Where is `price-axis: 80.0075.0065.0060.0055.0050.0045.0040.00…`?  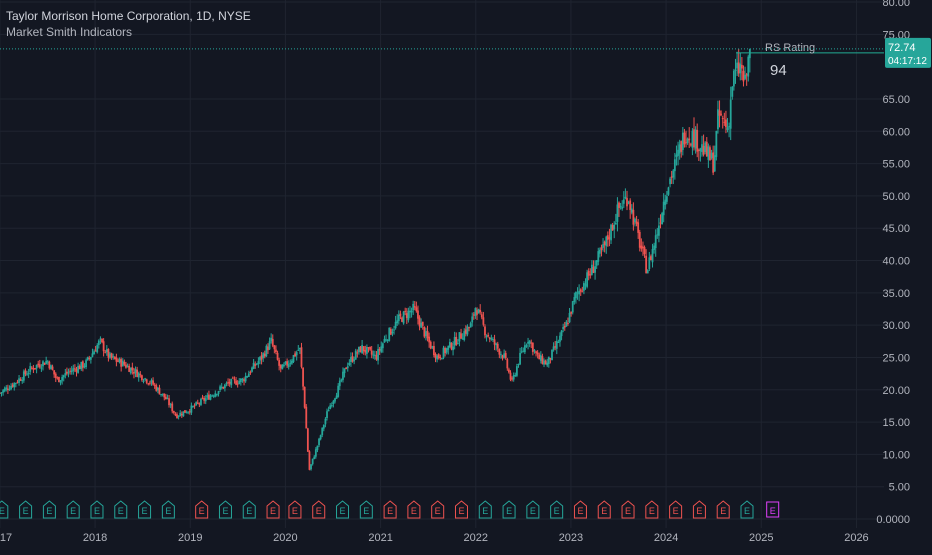 price-axis: 80.0075.0065.0060.0055.0050.0045.0040.00… is located at coordinates (904, 275).